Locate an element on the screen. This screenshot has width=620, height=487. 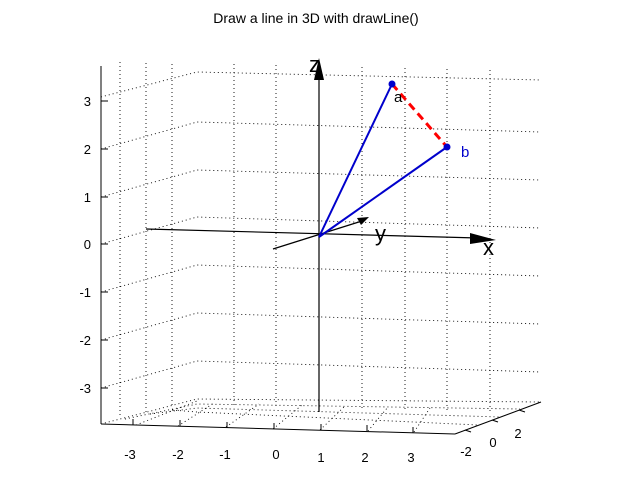
x-tick-label: 3 is located at coordinates (410, 457).